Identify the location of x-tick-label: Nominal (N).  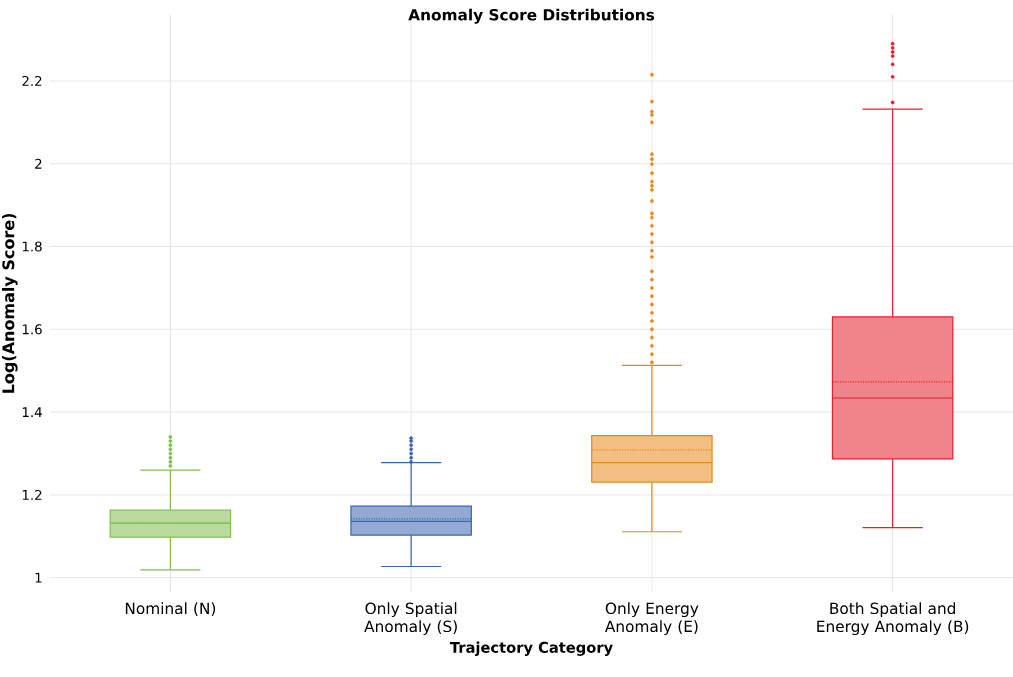
(170, 609).